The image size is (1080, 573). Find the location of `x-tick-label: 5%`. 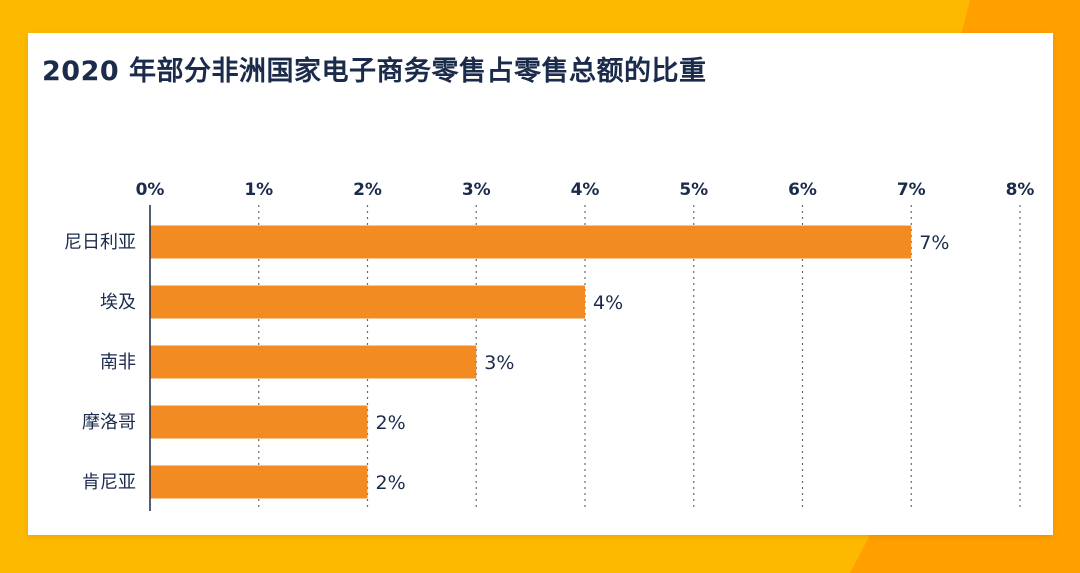

x-tick-label: 5% is located at coordinates (693, 190).